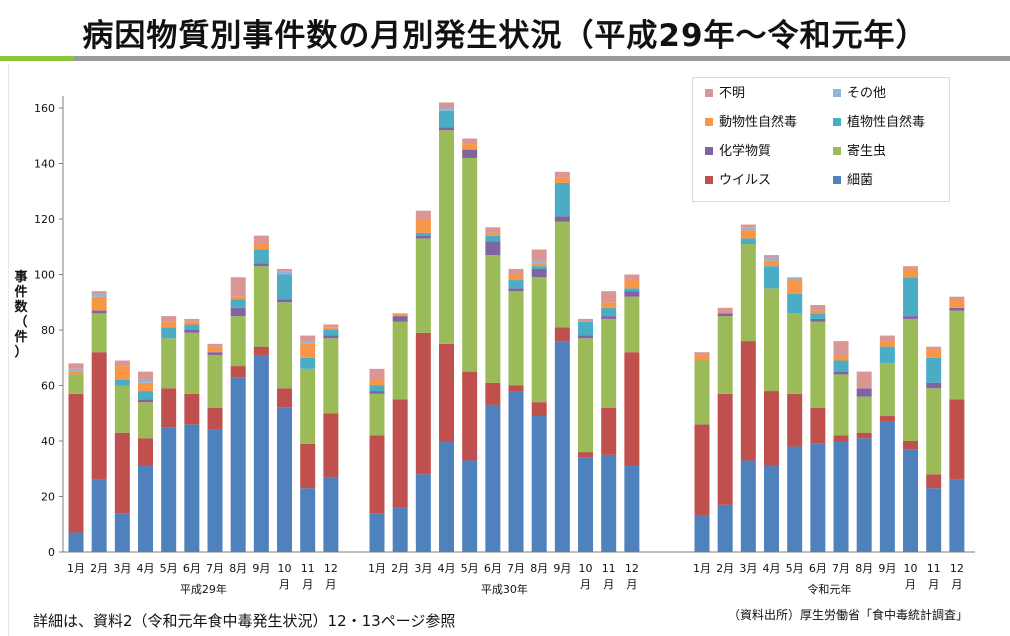 This screenshot has width=1010, height=636. I want to click on footnote-source: （資料出所）厚生労働省「食中毒統計調査」, so click(848, 615).